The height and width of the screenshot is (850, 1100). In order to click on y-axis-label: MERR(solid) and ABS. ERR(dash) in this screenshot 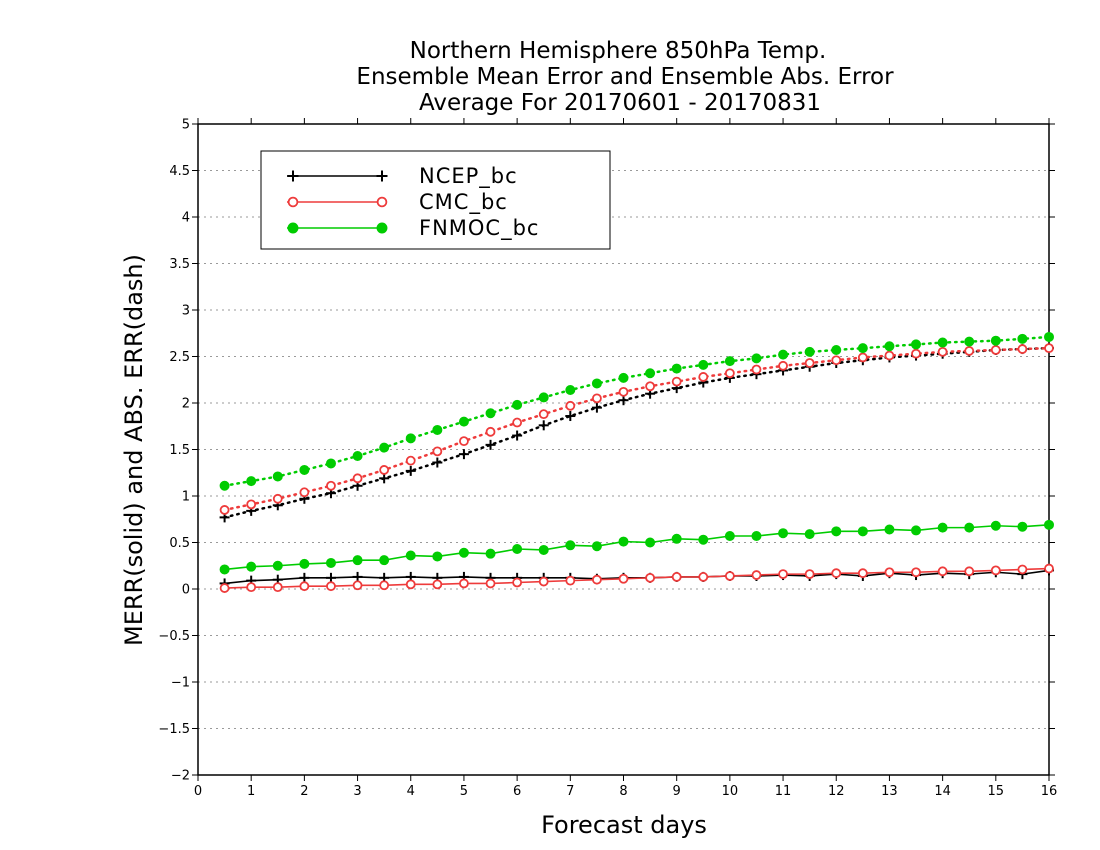, I will do `click(134, 450)`.